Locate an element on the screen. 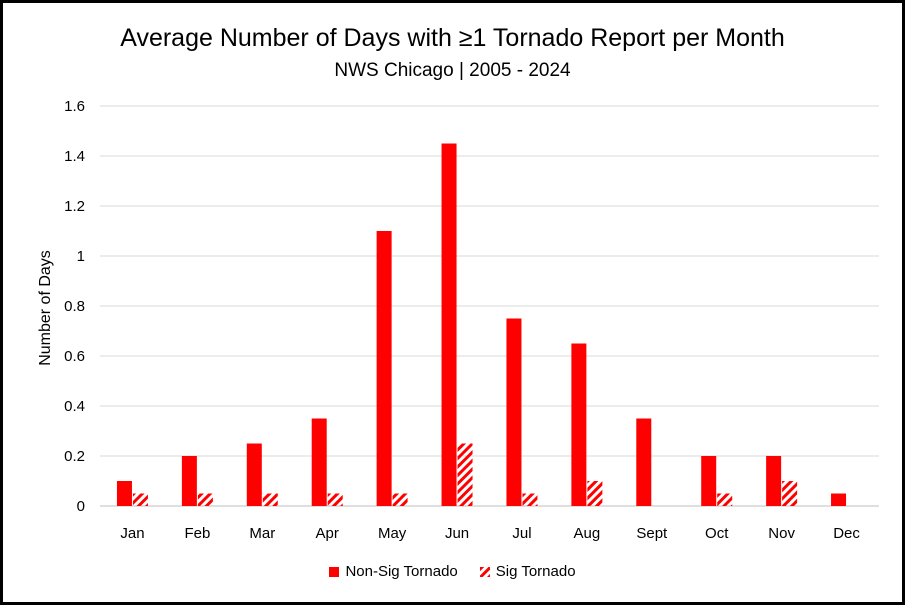 Image resolution: width=905 pixels, height=605 pixels. y-tick-label: 0 is located at coordinates (81, 506).